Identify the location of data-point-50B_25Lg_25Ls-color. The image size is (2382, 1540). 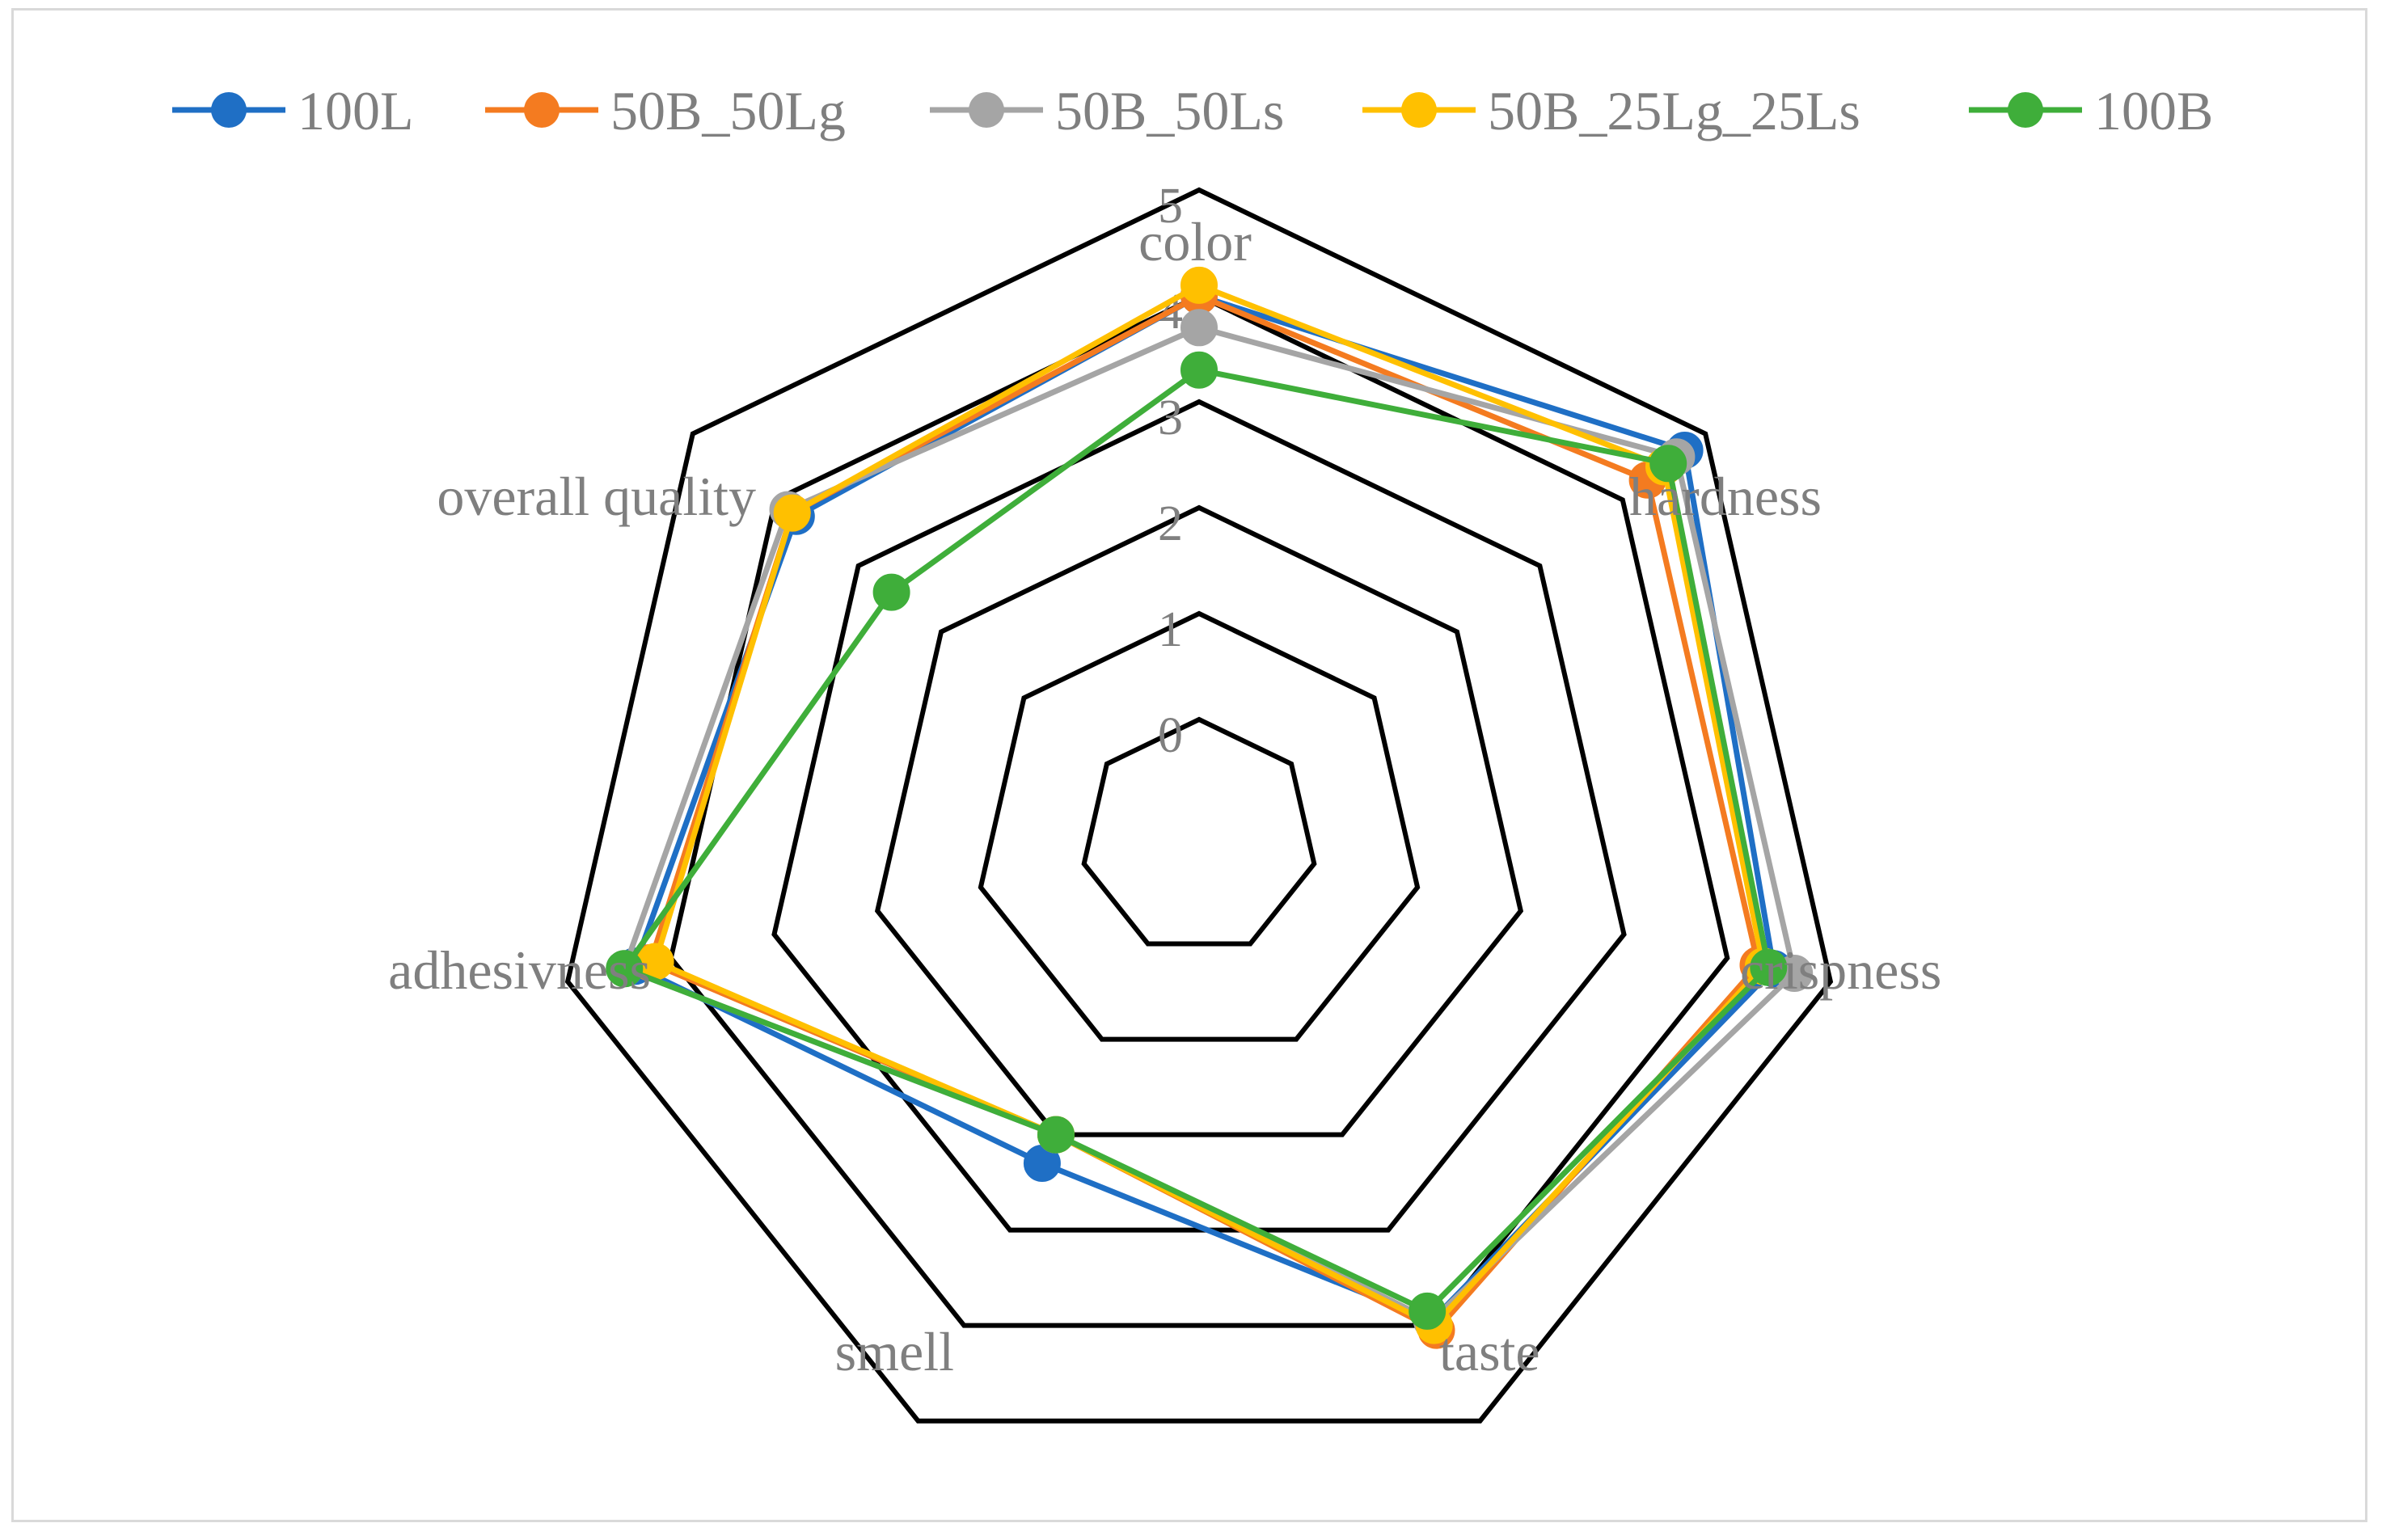
(1199, 285).